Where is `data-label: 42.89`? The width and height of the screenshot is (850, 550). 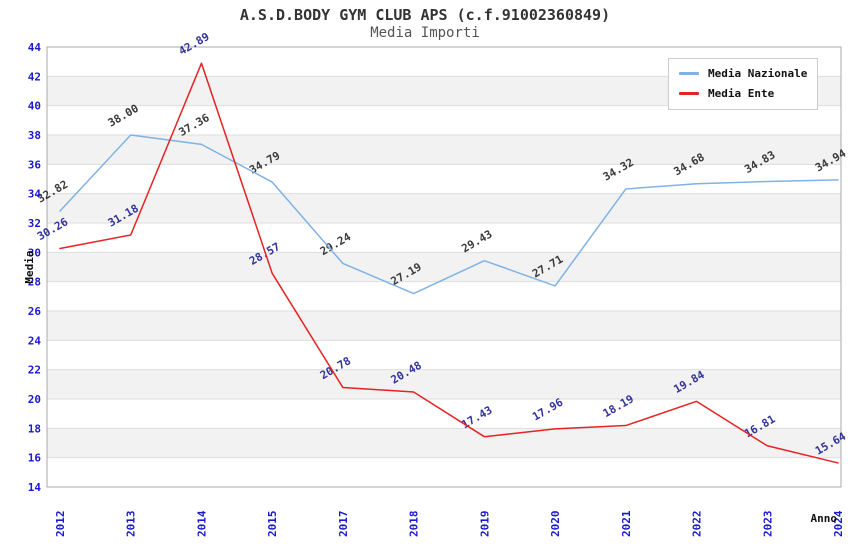 data-label: 42.89 is located at coordinates (193, 44).